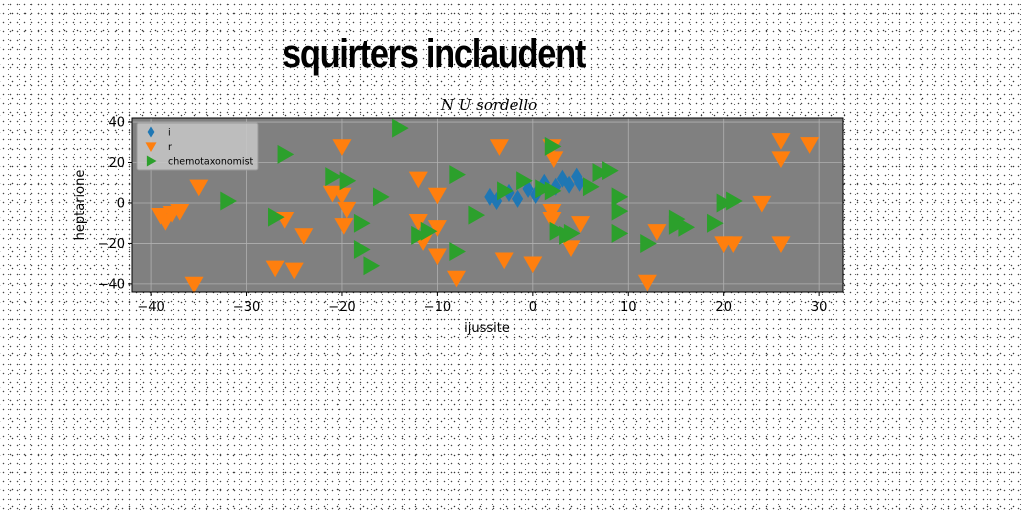 The width and height of the screenshot is (1024, 512). Describe the element at coordinates (246, 307) in the screenshot. I see `x-tick-label: −30` at that location.